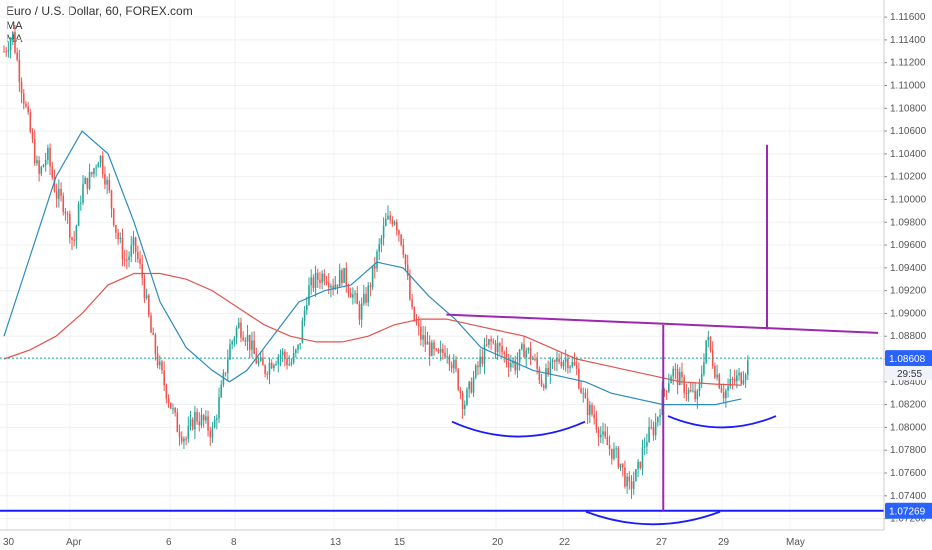 Image resolution: width=932 pixels, height=550 pixels. Describe the element at coordinates (908, 427) in the screenshot. I see `y-tick-label: 1.08000` at that location.